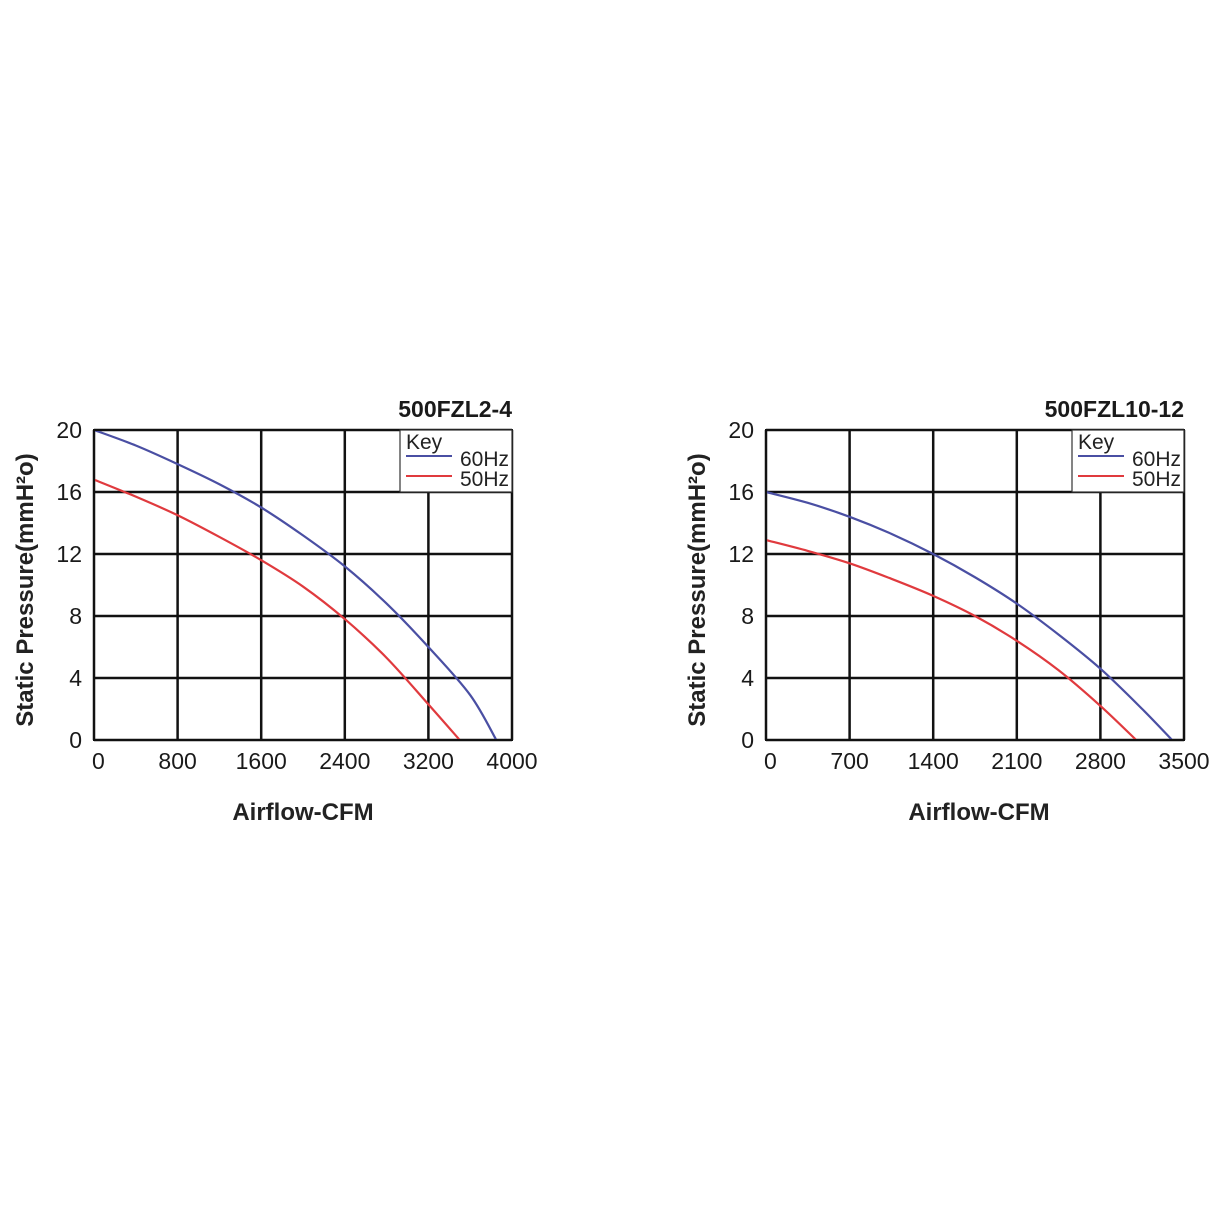  Describe the element at coordinates (933, 761) in the screenshot. I see `x-tick-label: 1400` at that location.